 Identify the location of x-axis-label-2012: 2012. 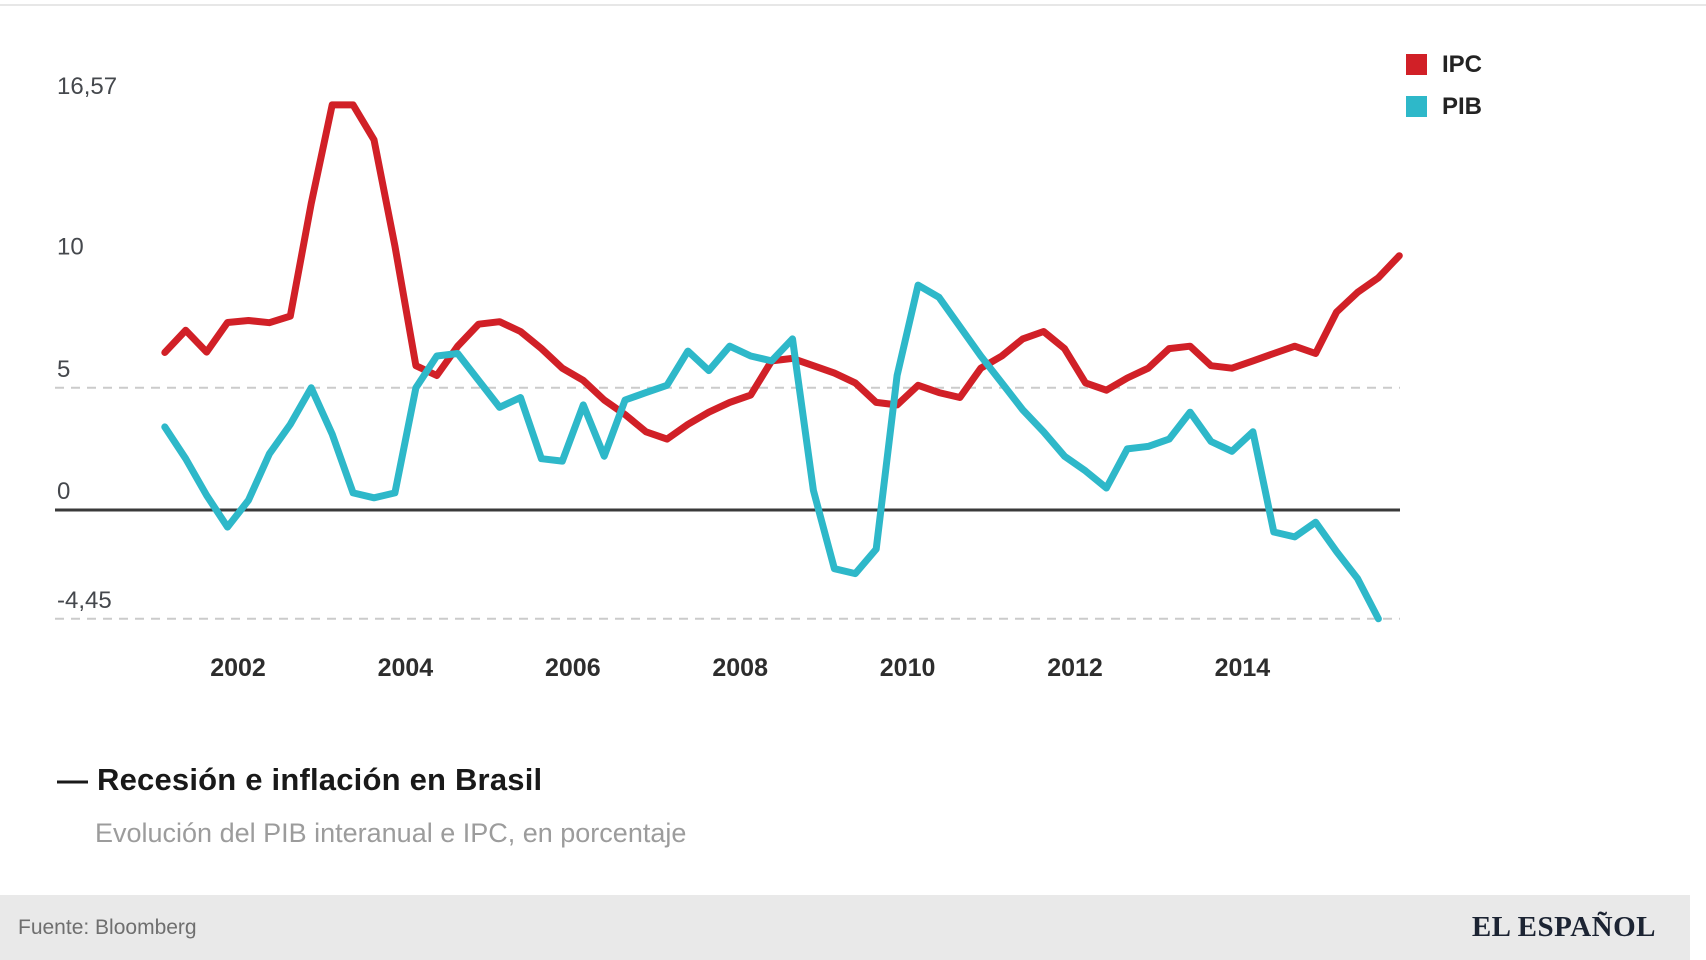
(1075, 668).